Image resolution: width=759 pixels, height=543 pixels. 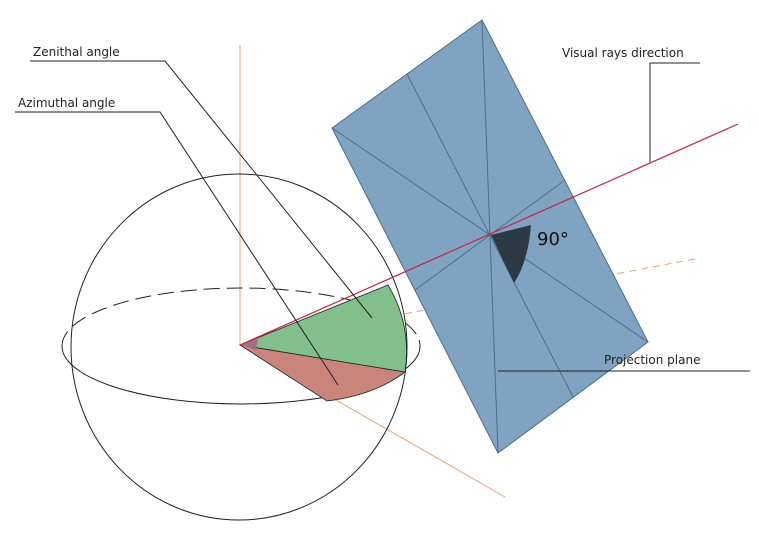 I want to click on projection-plane-label: Projection plane, so click(x=652, y=360).